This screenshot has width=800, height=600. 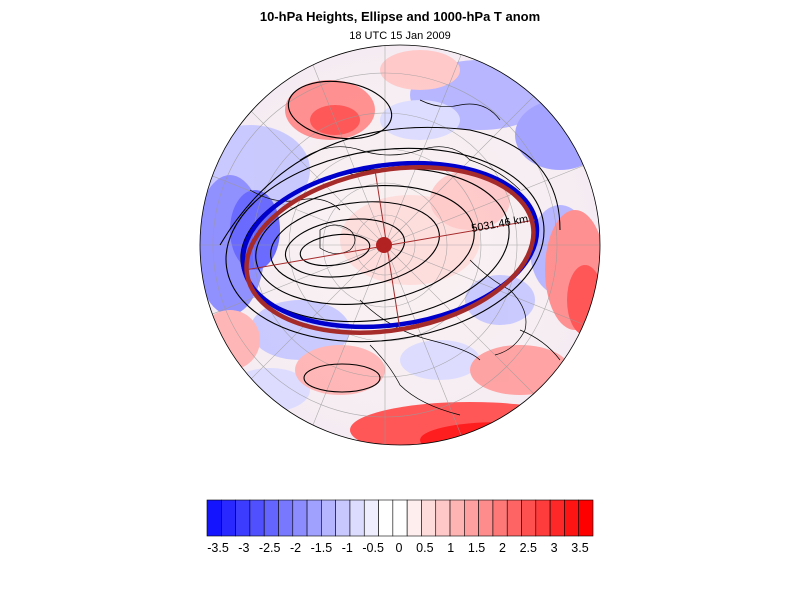 What do you see at coordinates (347, 548) in the screenshot?
I see `colorbar-tick-label: -1` at bounding box center [347, 548].